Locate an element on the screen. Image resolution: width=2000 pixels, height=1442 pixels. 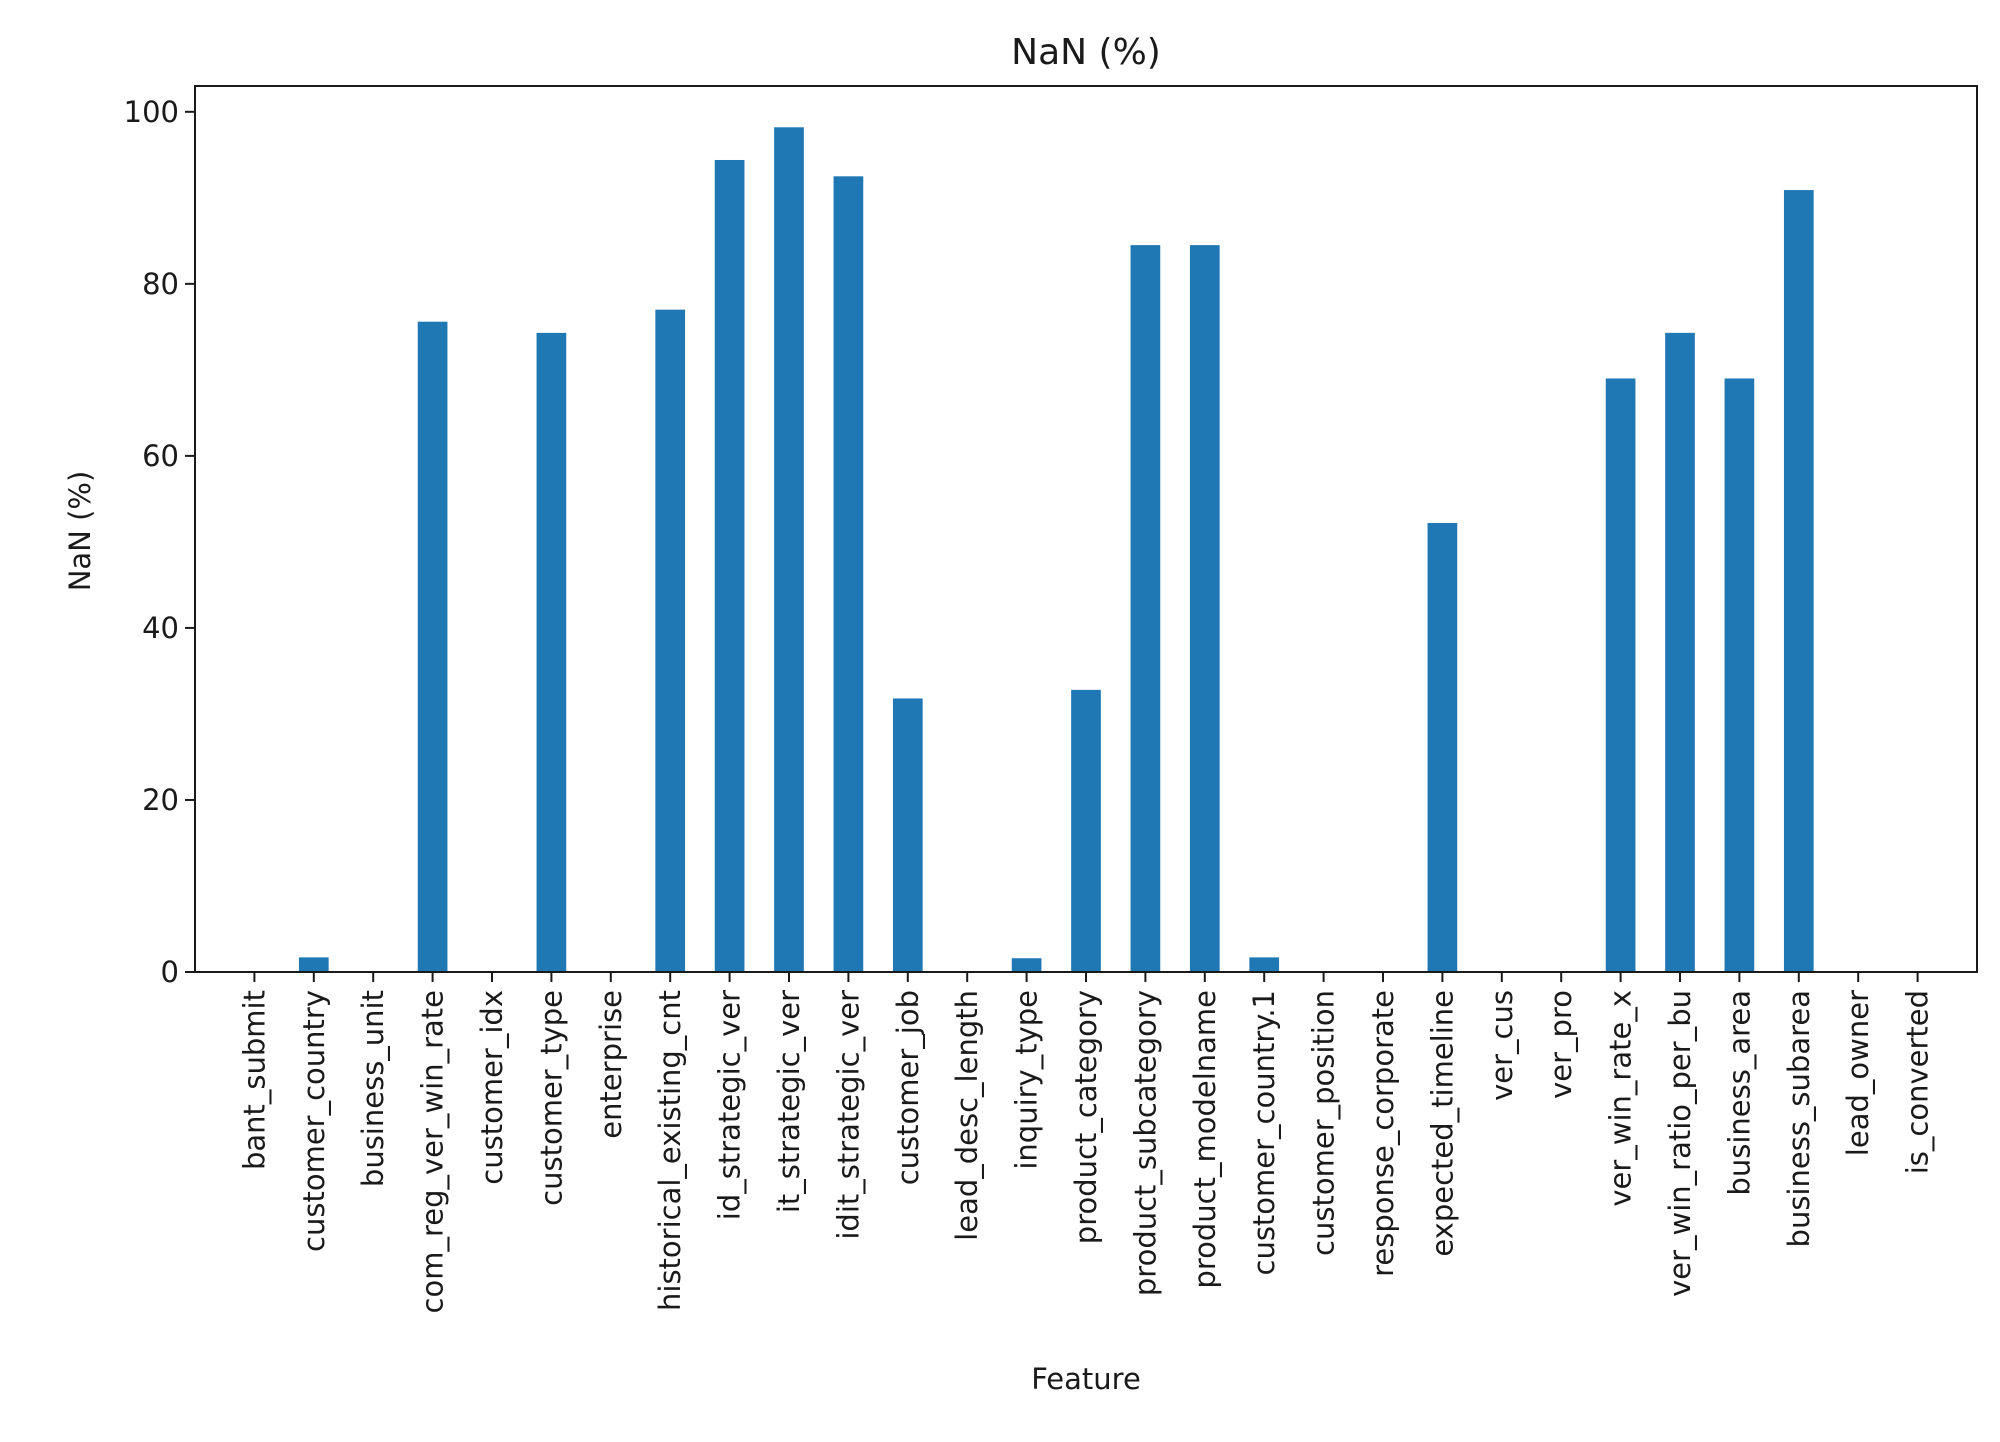
bar-customer-job is located at coordinates (907, 835).